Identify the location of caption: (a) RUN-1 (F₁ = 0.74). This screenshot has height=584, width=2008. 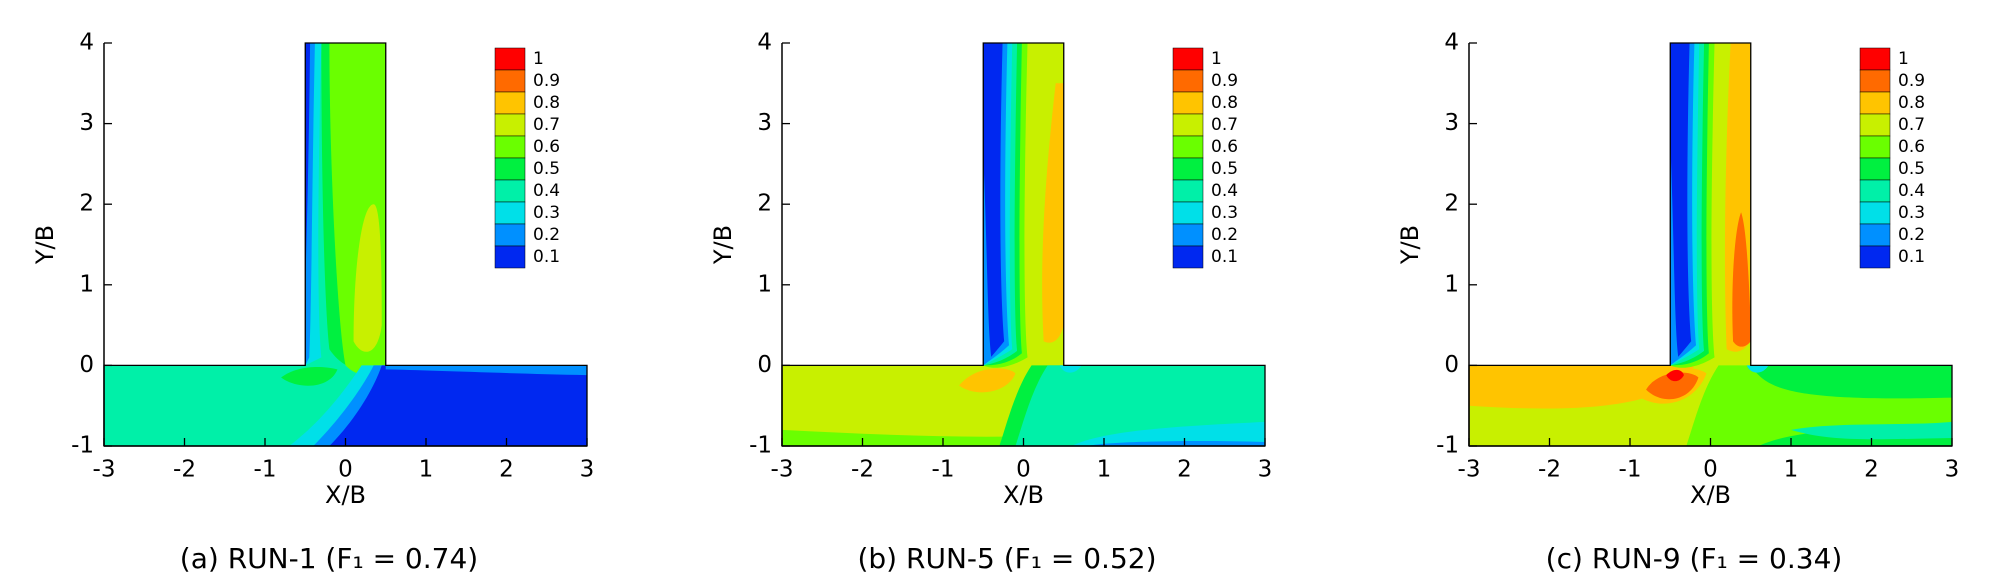
(329, 558).